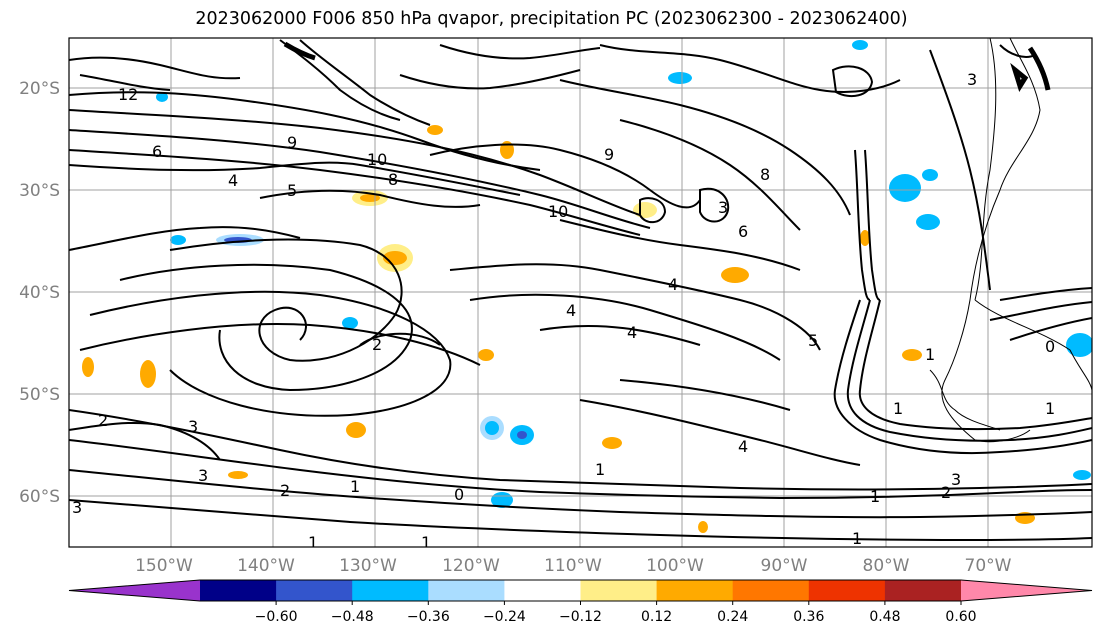 This screenshot has width=1103, height=641. I want to click on coastline, so click(1010, 240).